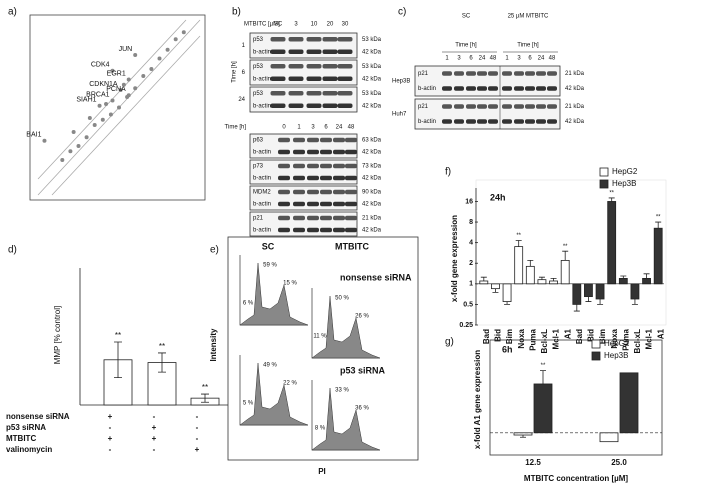 The height and width of the screenshot is (488, 704). What do you see at coordinates (625, 171) in the screenshot?
I see `legend-label: HepG2` at bounding box center [625, 171].